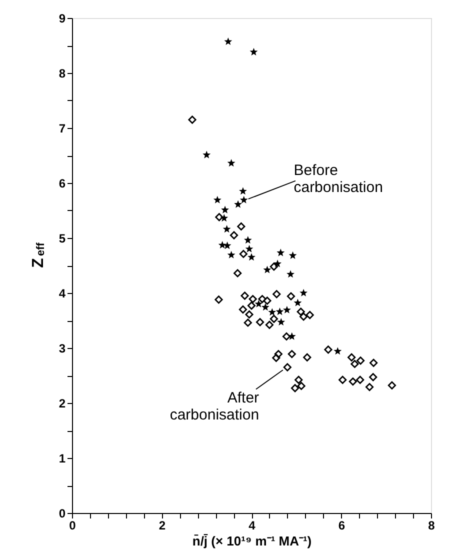 The width and height of the screenshot is (449, 554). What do you see at coordinates (162, 525) in the screenshot?
I see `x-tick-label: 2` at bounding box center [162, 525].